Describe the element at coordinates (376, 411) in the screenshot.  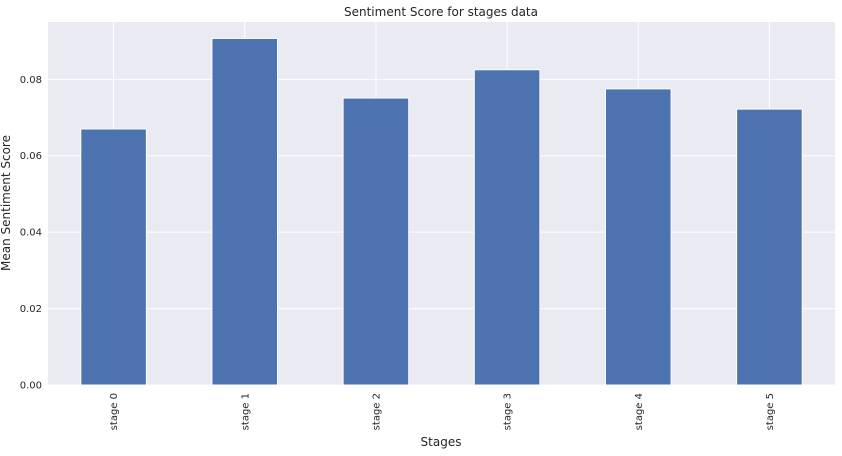
I see `x-tick-label: stage 2` at that location.